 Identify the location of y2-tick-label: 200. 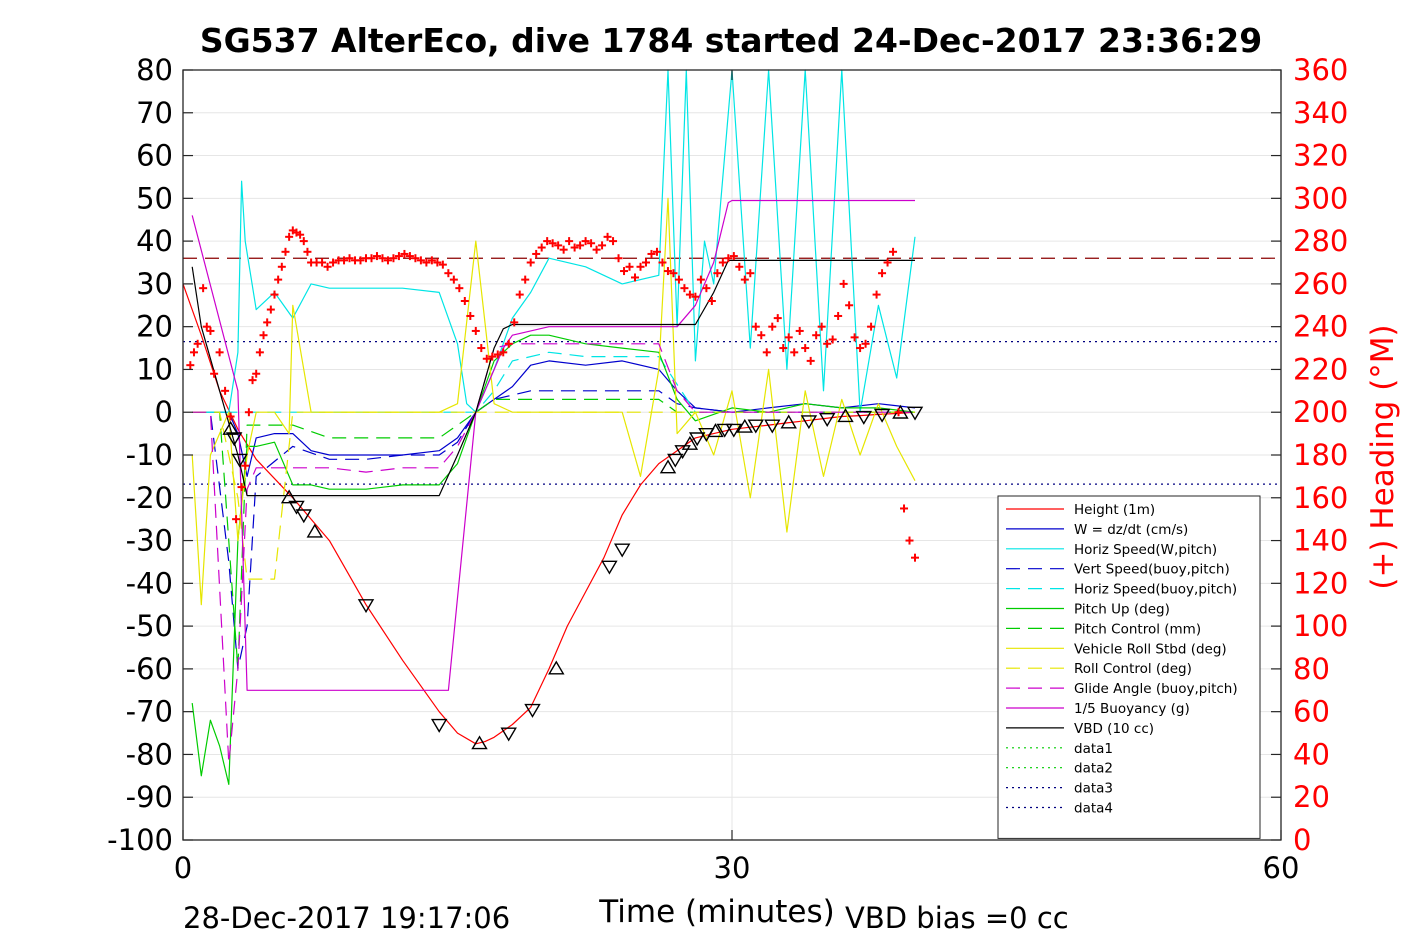
(1320, 412).